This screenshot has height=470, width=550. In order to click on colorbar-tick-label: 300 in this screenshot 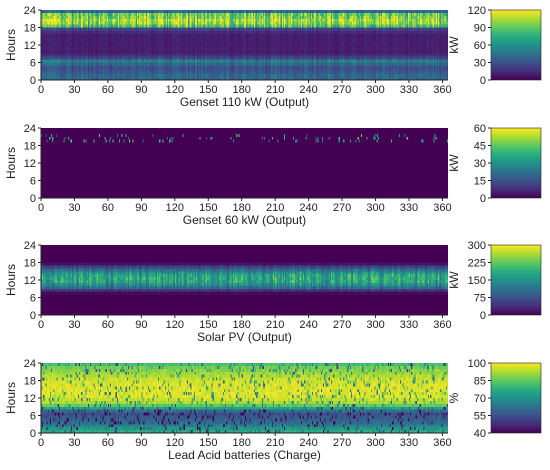, I will do `click(477, 246)`.